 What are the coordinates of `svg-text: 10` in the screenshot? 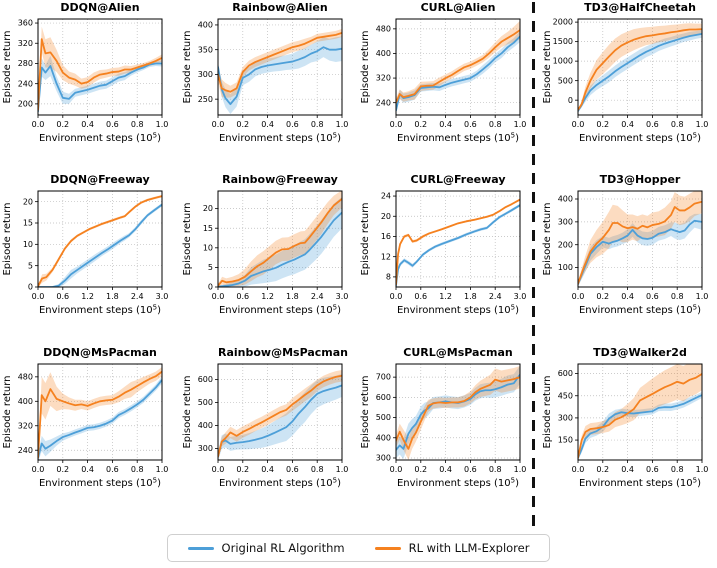 It's located at (208, 247).